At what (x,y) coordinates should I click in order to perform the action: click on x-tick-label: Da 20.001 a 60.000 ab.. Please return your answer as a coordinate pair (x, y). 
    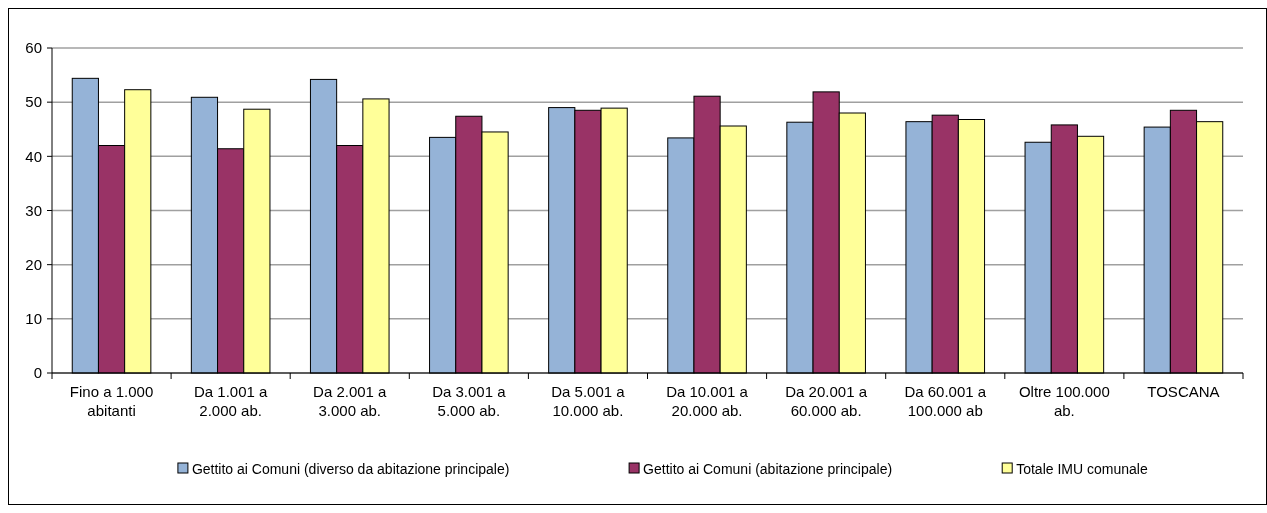
    Looking at the image, I should click on (826, 401).